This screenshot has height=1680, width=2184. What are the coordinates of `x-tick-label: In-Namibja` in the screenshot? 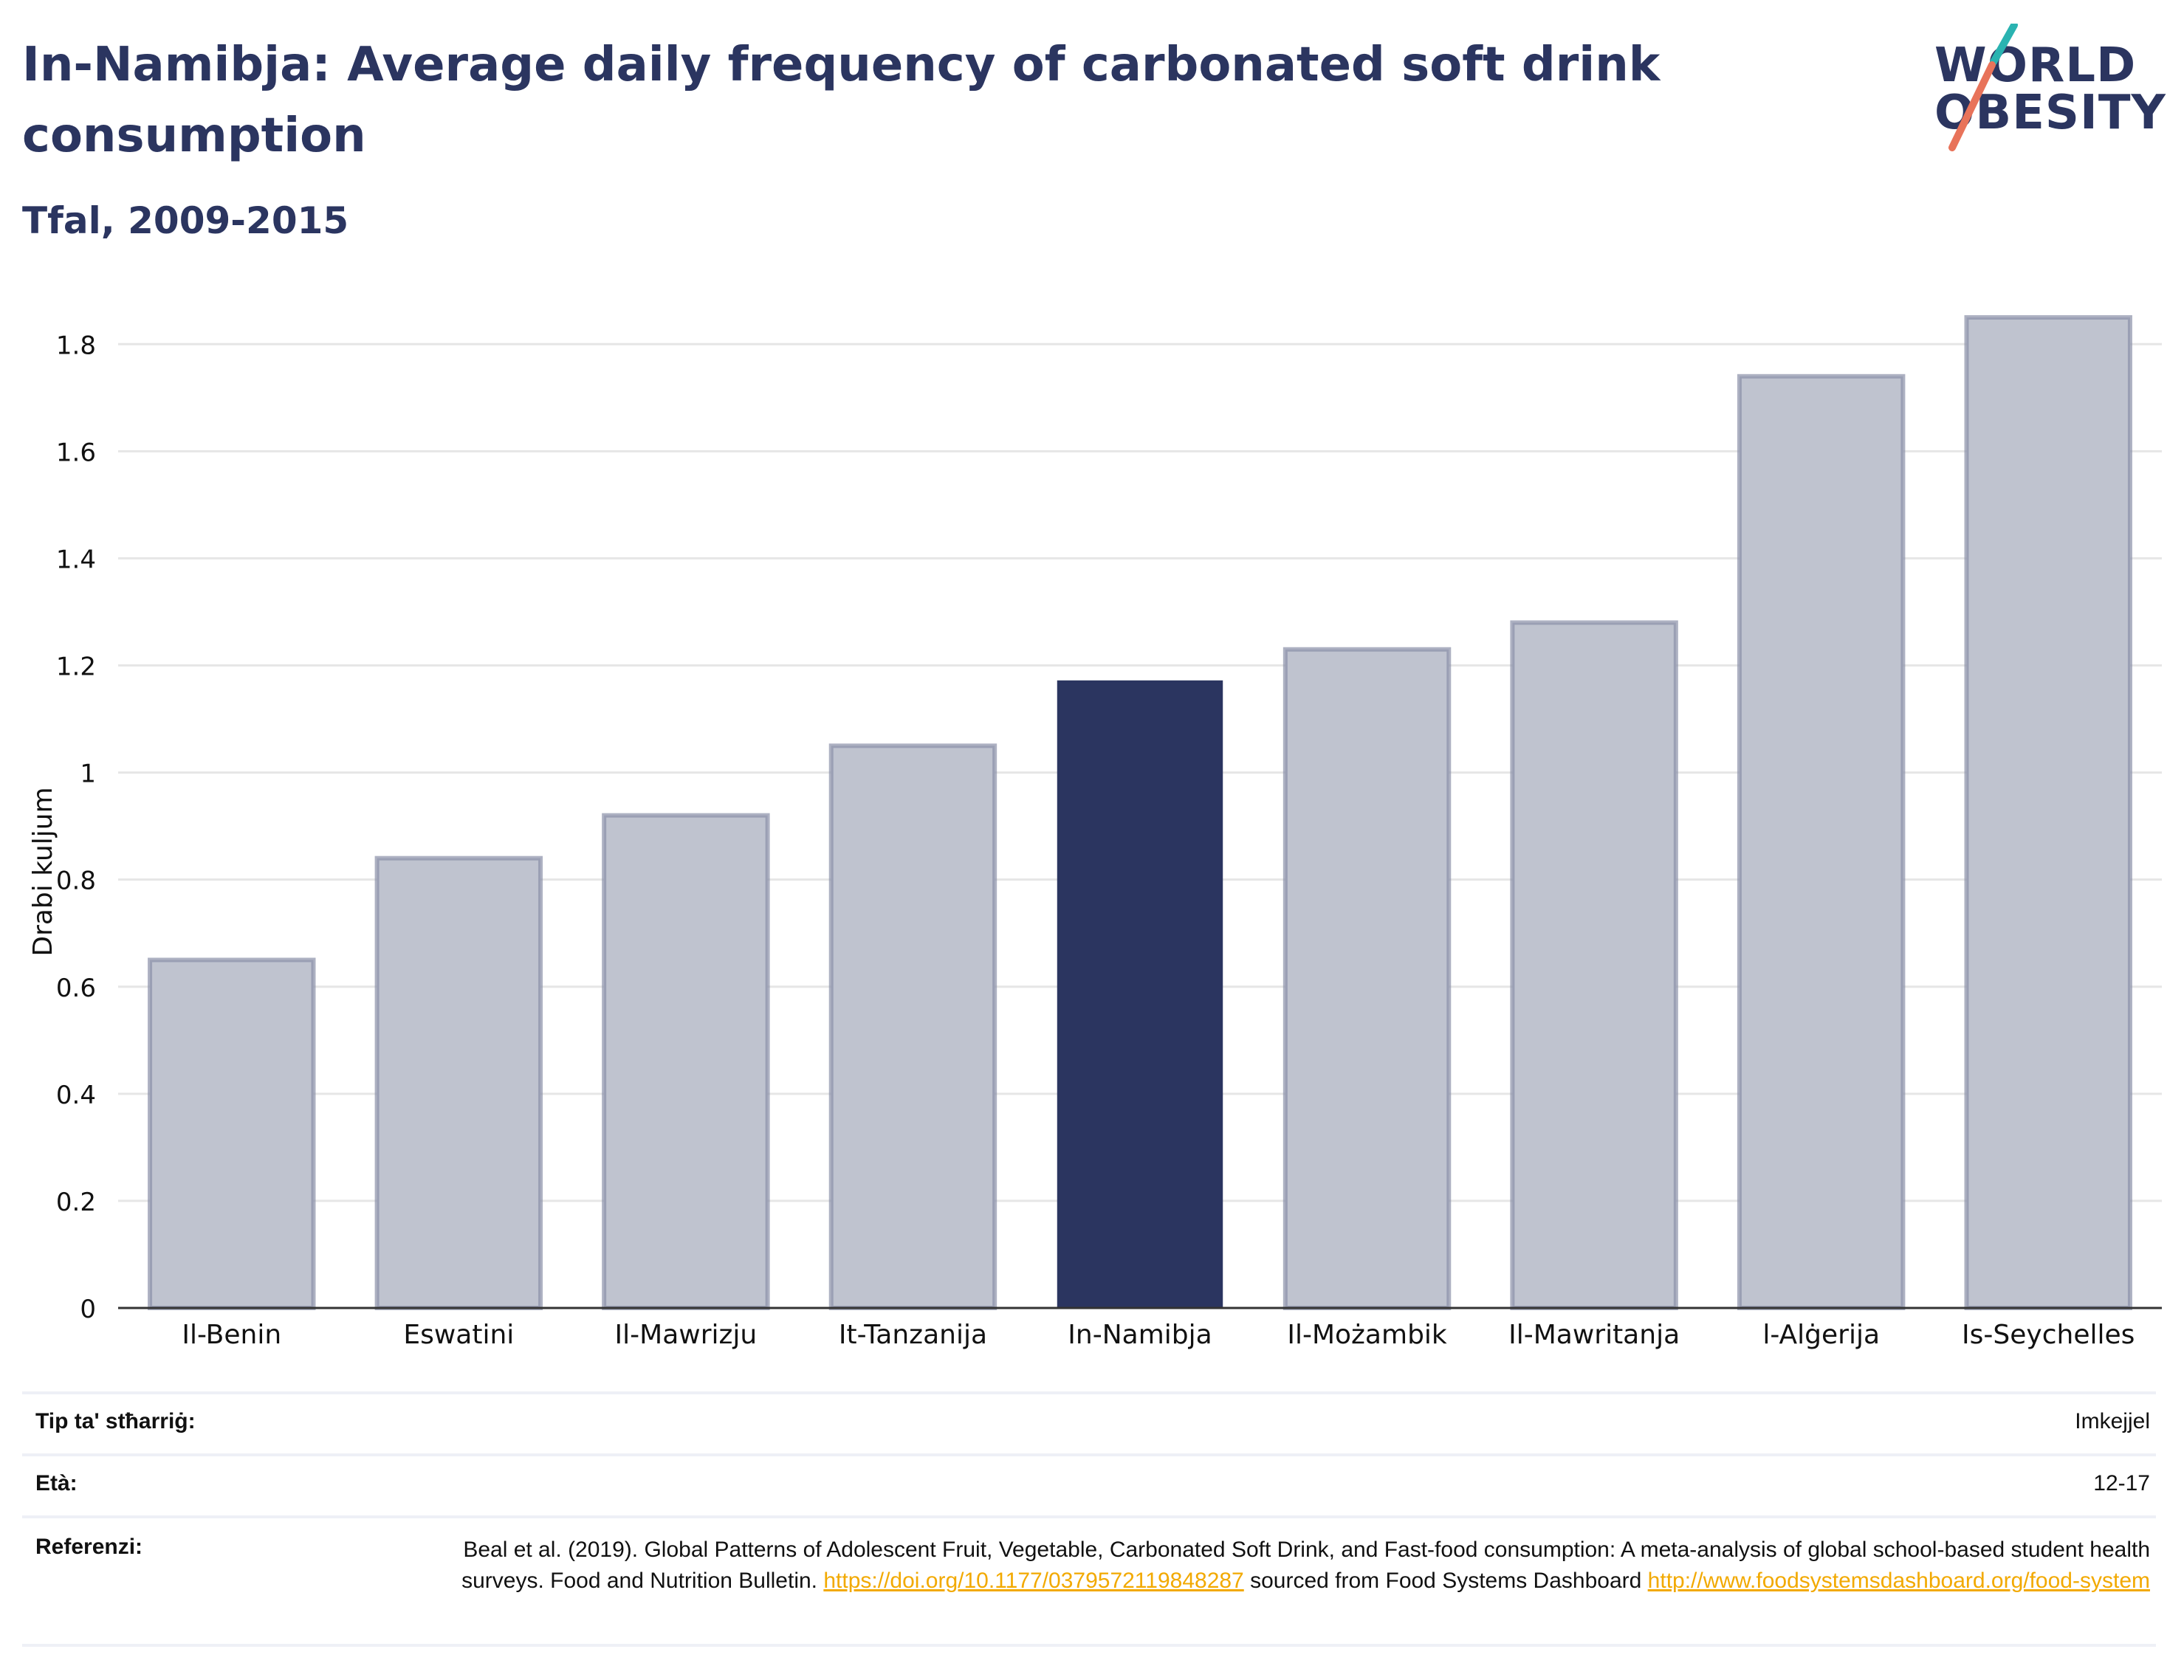 It's located at (1140, 1335).